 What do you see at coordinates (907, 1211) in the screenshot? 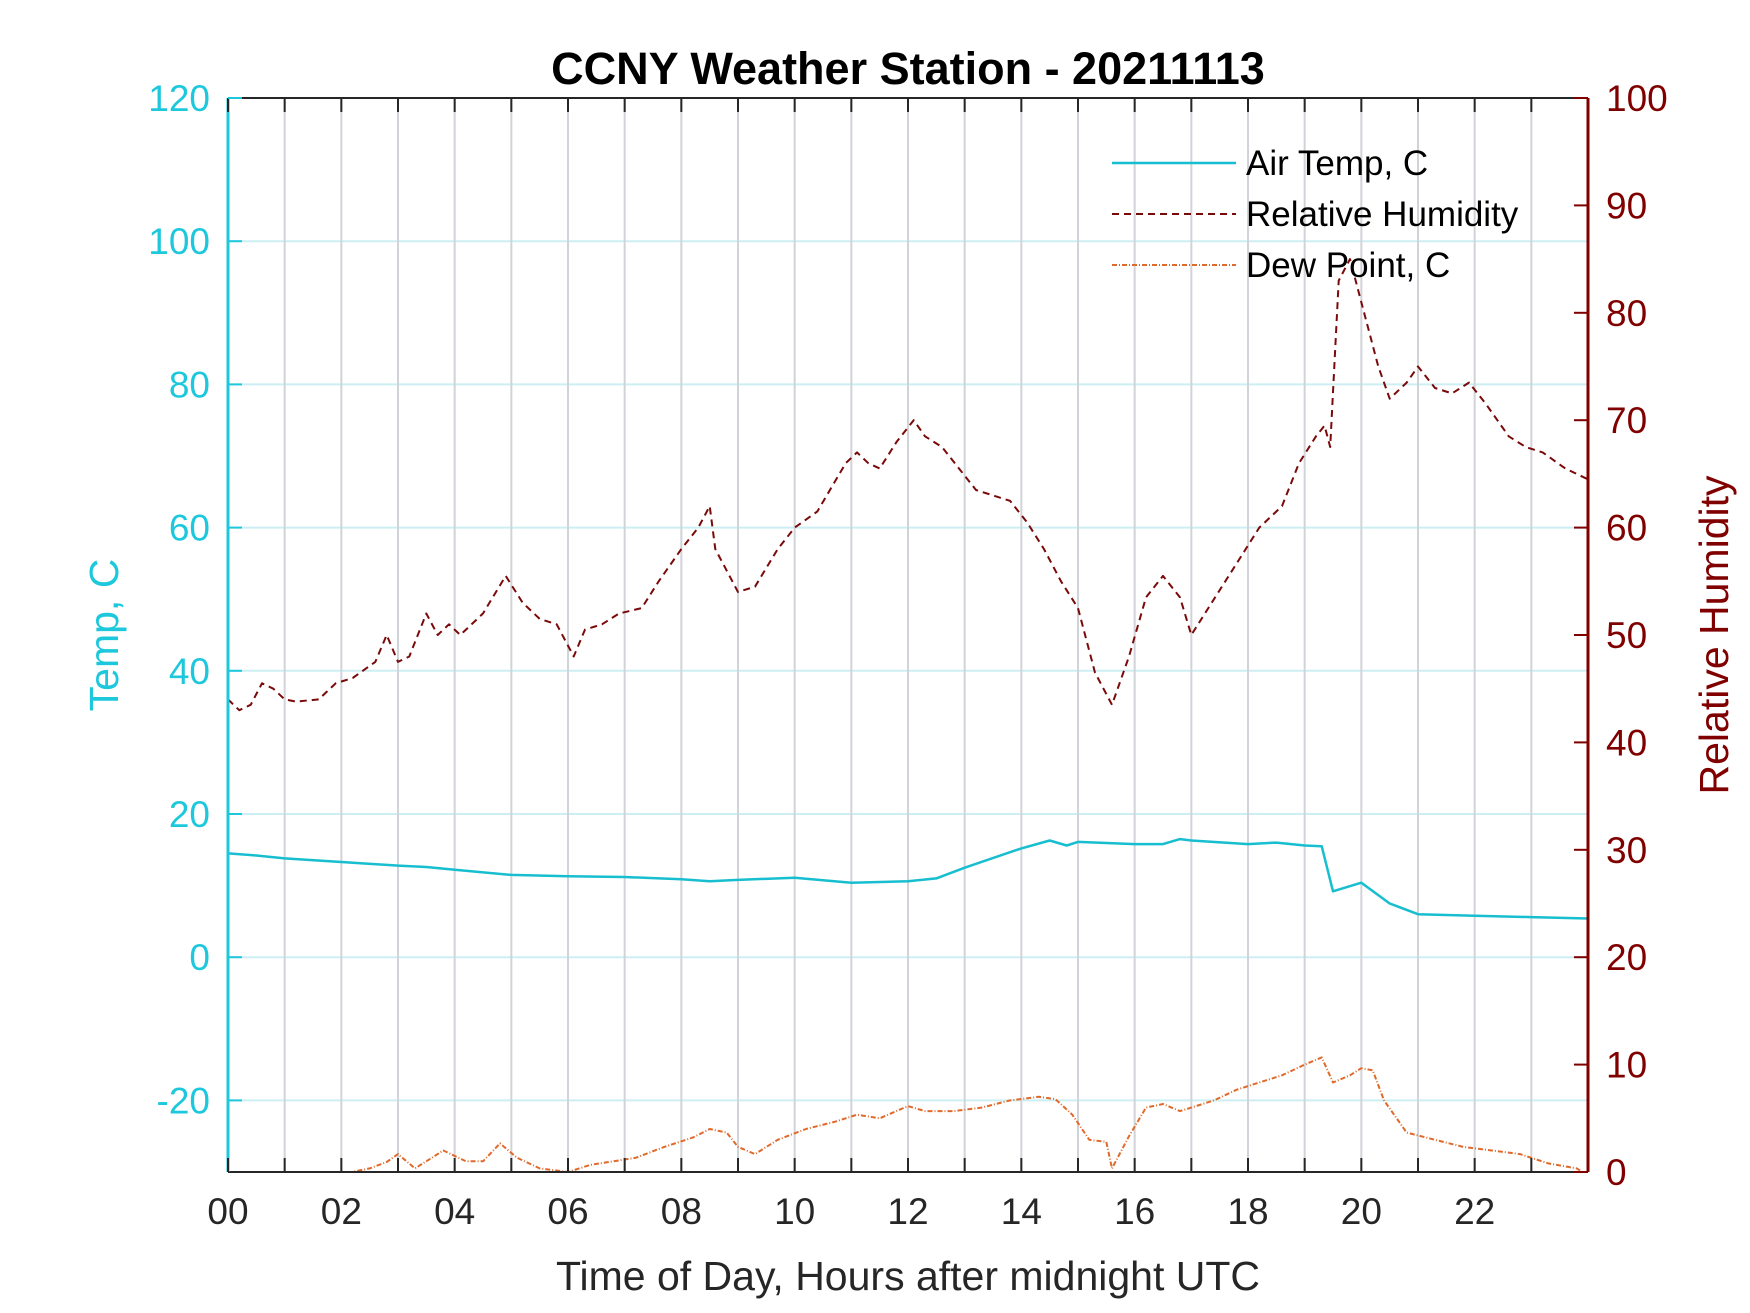
I see `x-tick-label: 12` at bounding box center [907, 1211].